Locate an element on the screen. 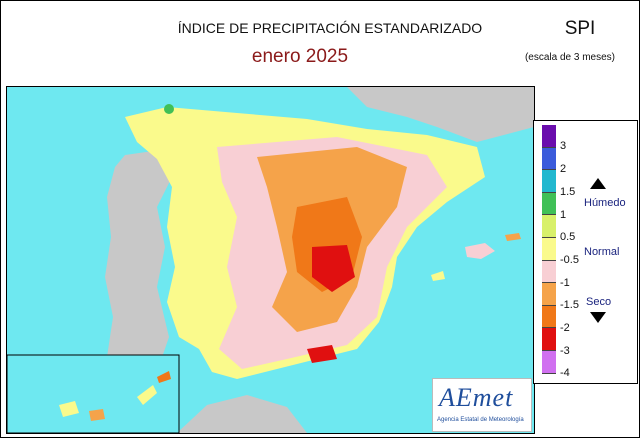  legend-label: 1 is located at coordinates (563, 215).